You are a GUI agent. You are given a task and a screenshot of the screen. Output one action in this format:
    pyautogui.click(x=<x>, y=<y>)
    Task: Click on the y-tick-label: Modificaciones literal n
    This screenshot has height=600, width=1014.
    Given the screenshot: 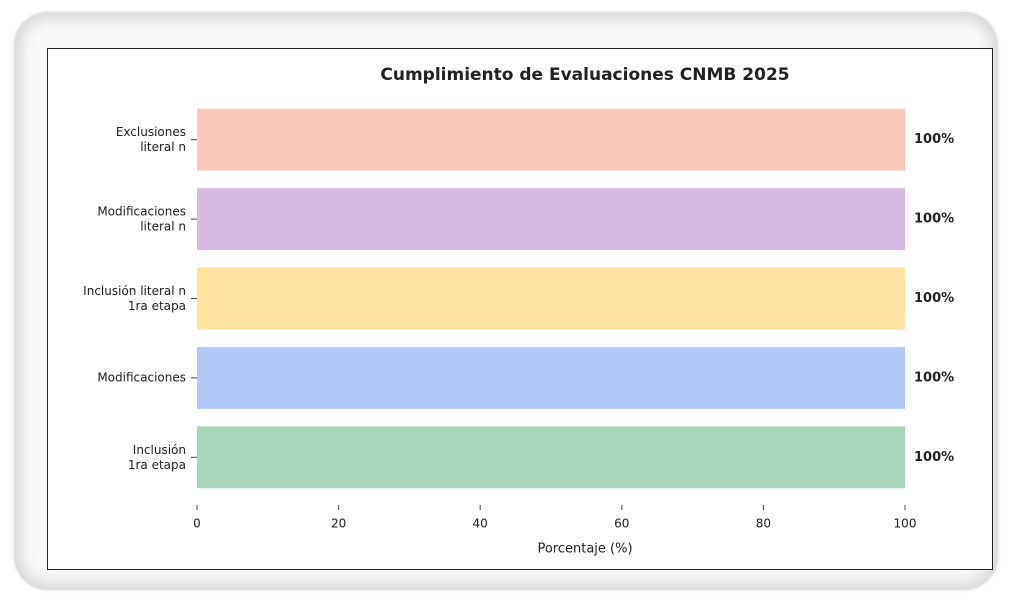 What is the action you would take?
    pyautogui.click(x=141, y=218)
    